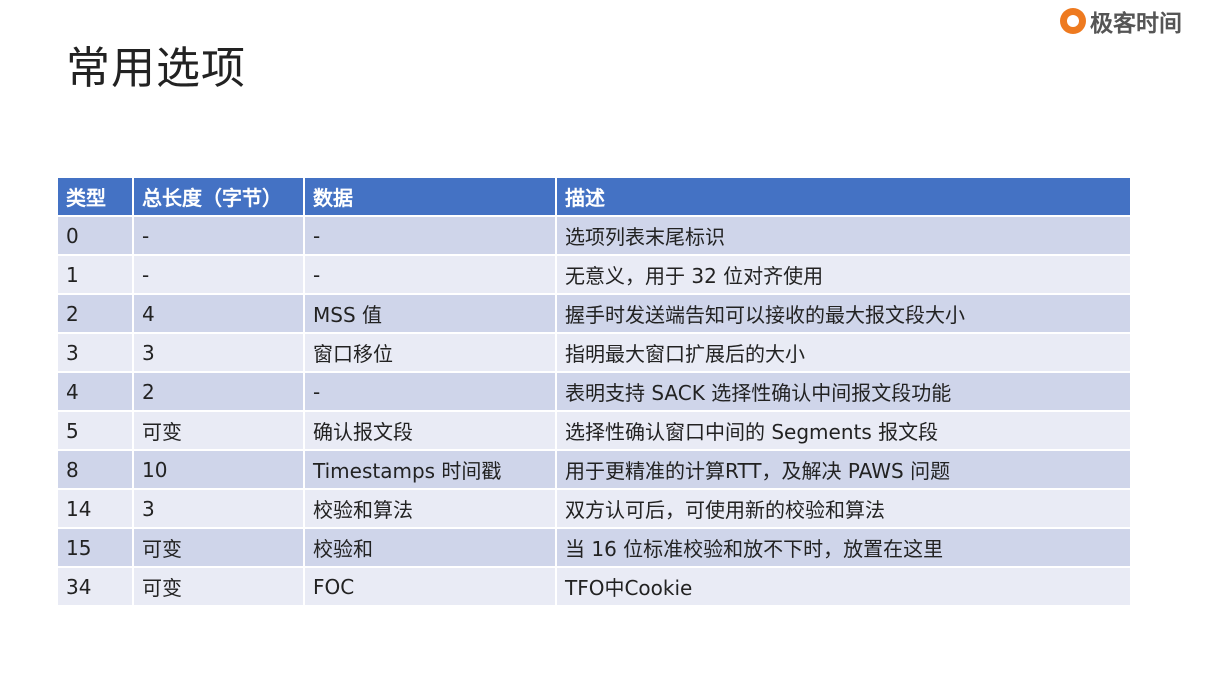 The width and height of the screenshot is (1230, 693). Describe the element at coordinates (843, 508) in the screenshot. I see `cell-description: 双方认可后，可使用新的校验和算法` at that location.